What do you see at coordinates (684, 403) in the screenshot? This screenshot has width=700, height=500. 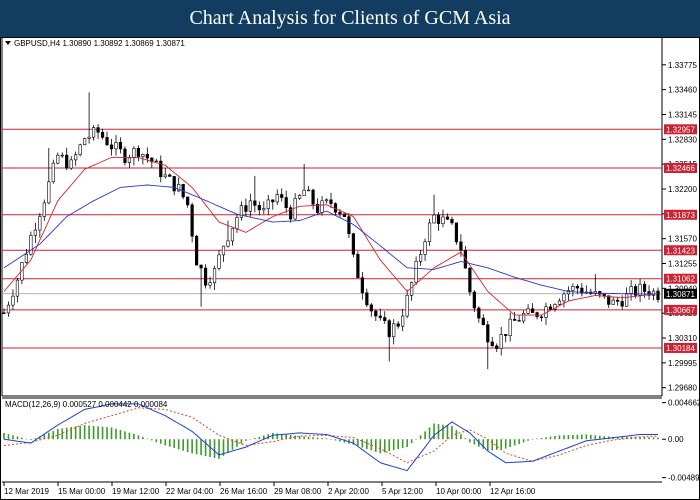 I see `macd-tick-label: 0.004662` at bounding box center [684, 403].